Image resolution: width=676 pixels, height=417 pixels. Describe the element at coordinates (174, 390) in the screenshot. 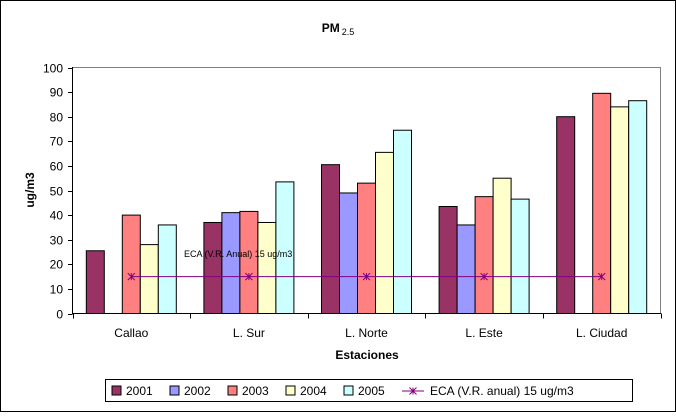

I see `legend-swatch-2002` at that location.